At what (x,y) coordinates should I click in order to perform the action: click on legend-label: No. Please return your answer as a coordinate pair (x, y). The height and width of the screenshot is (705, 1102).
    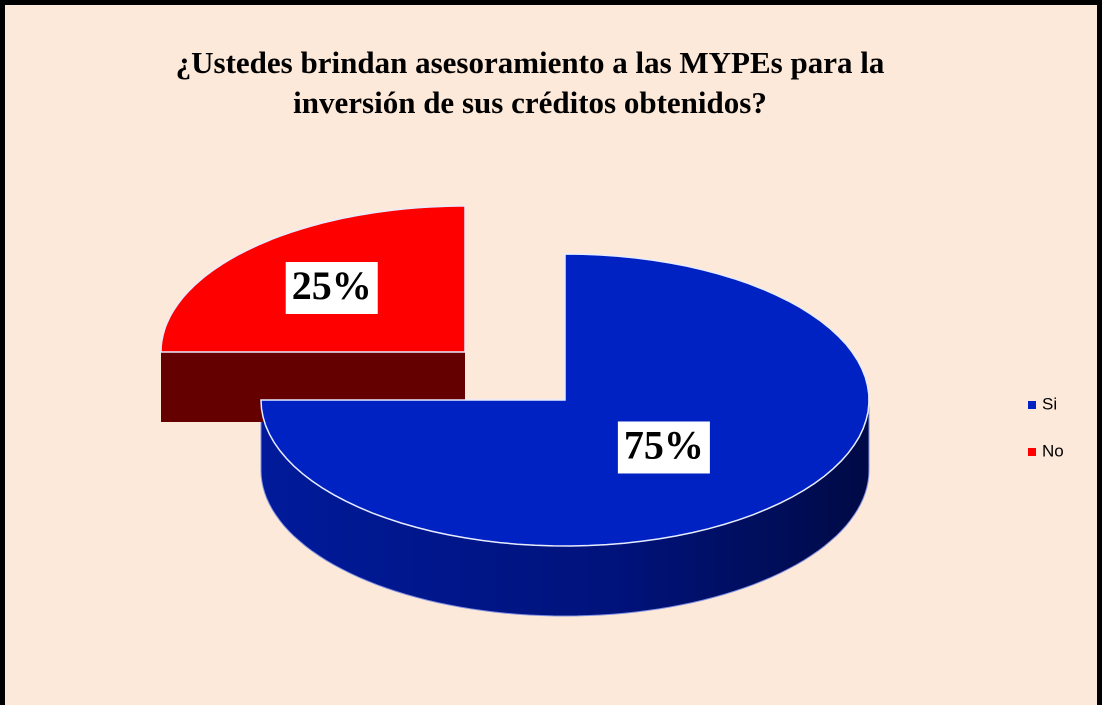
    Looking at the image, I should click on (1053, 450).